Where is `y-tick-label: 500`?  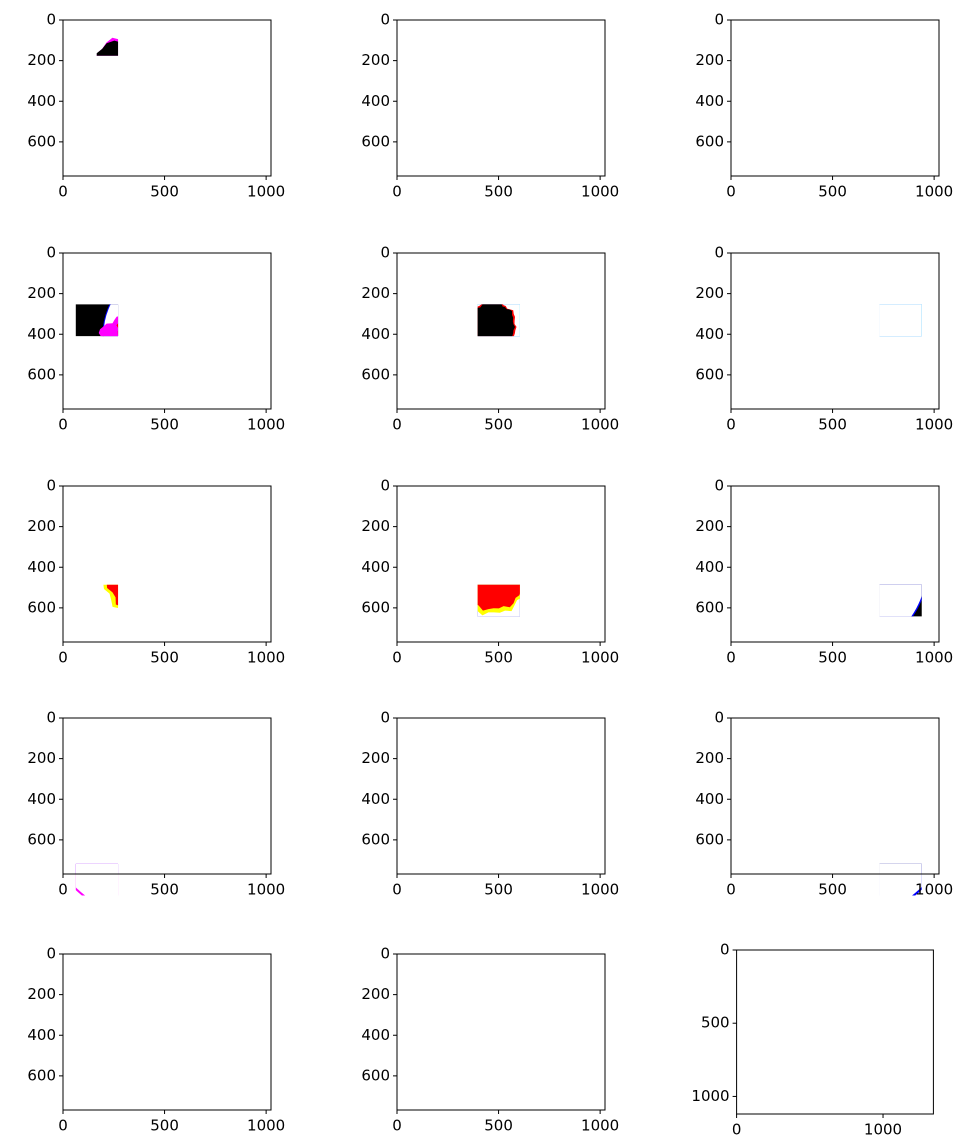
y-tick-label: 500 is located at coordinates (715, 1023).